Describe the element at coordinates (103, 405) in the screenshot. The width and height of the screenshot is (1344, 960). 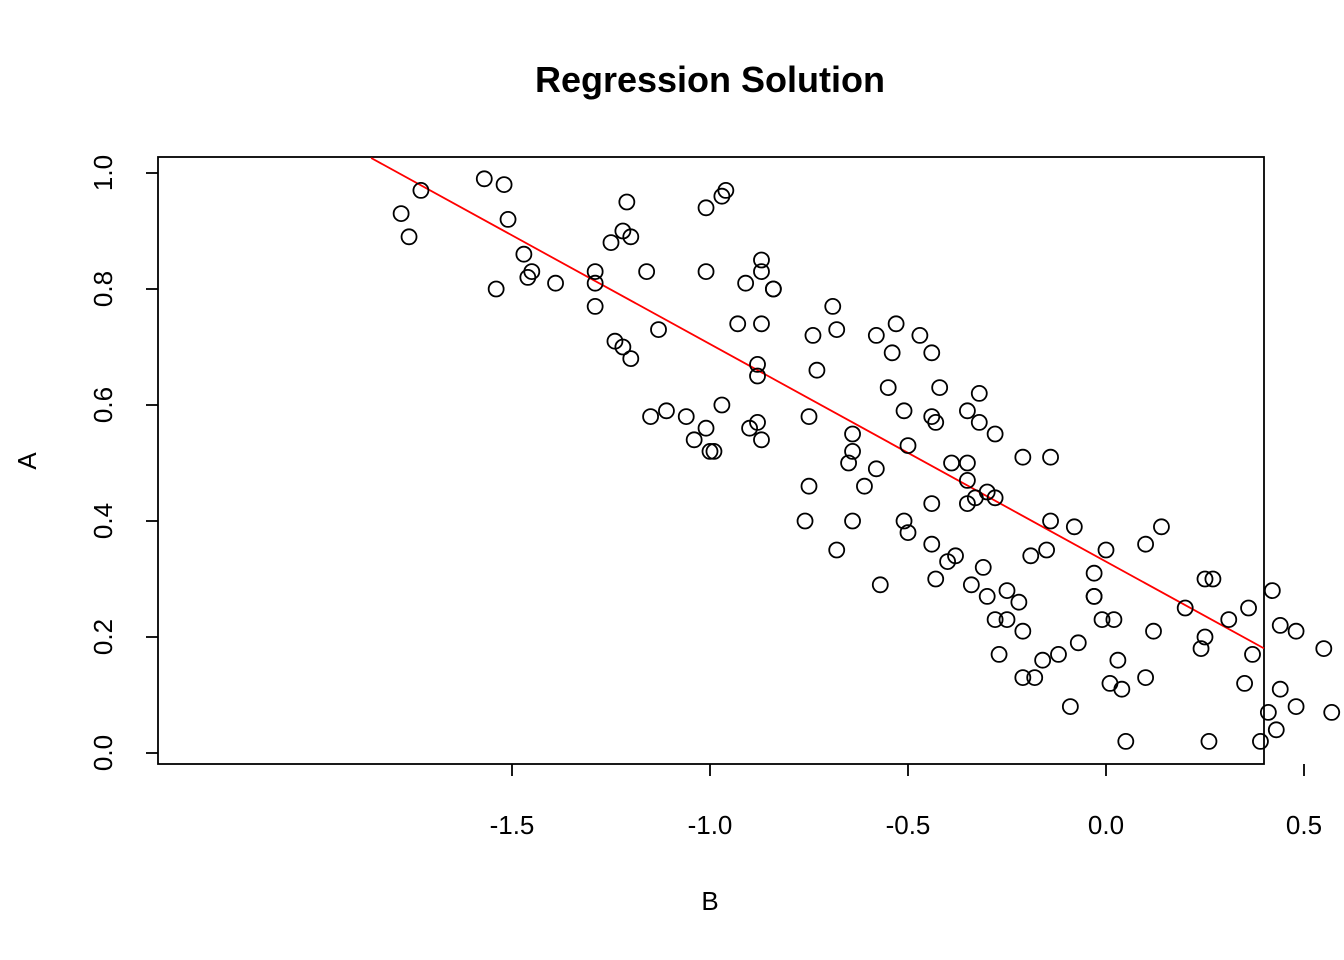
I see `y-tick-label: 0.6` at that location.